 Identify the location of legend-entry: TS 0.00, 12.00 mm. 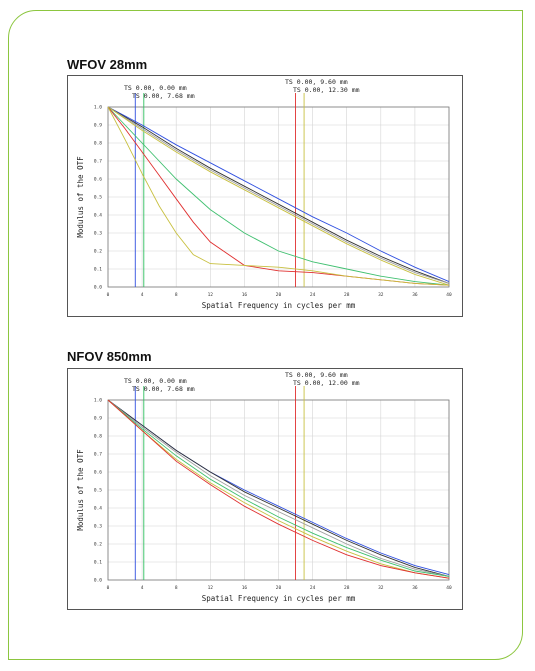
(326, 383).